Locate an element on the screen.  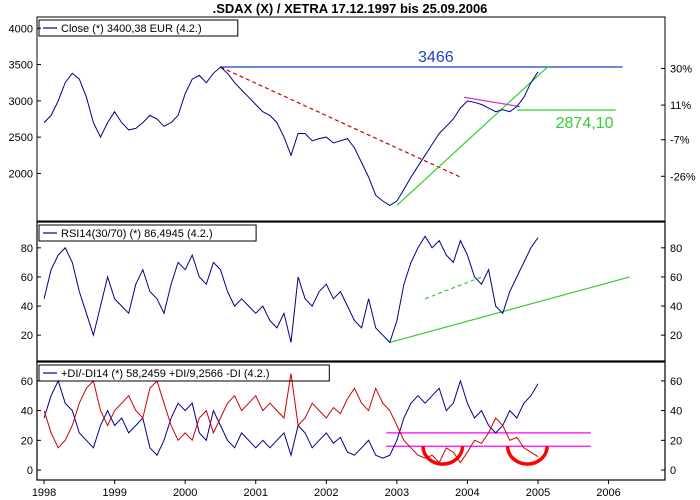
left-tick-dmi: 20 is located at coordinates (27, 441).